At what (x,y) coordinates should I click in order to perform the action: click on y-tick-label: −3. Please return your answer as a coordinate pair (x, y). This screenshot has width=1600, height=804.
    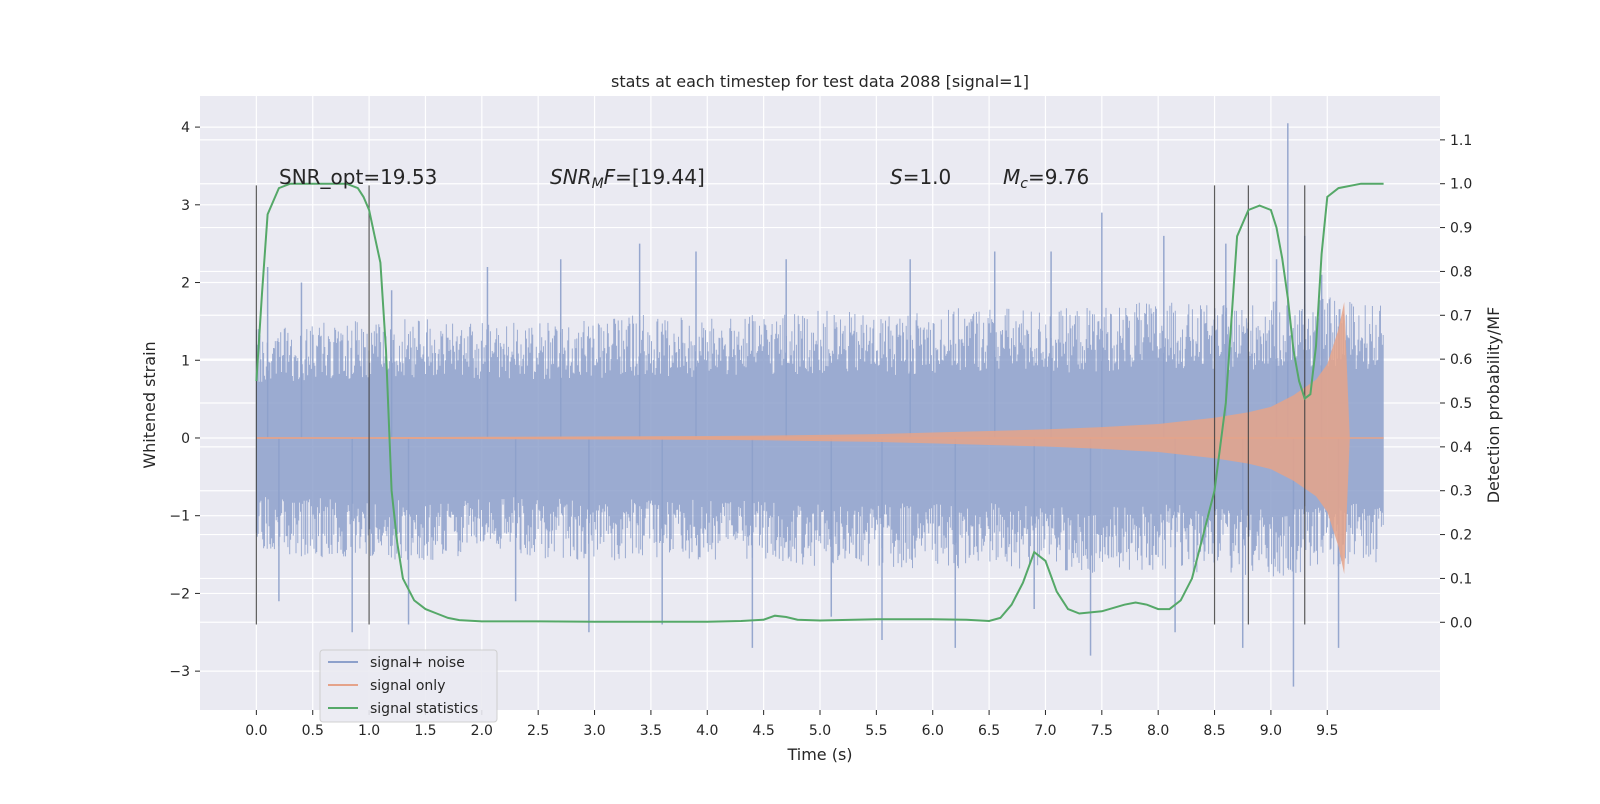
    Looking at the image, I should click on (179, 672).